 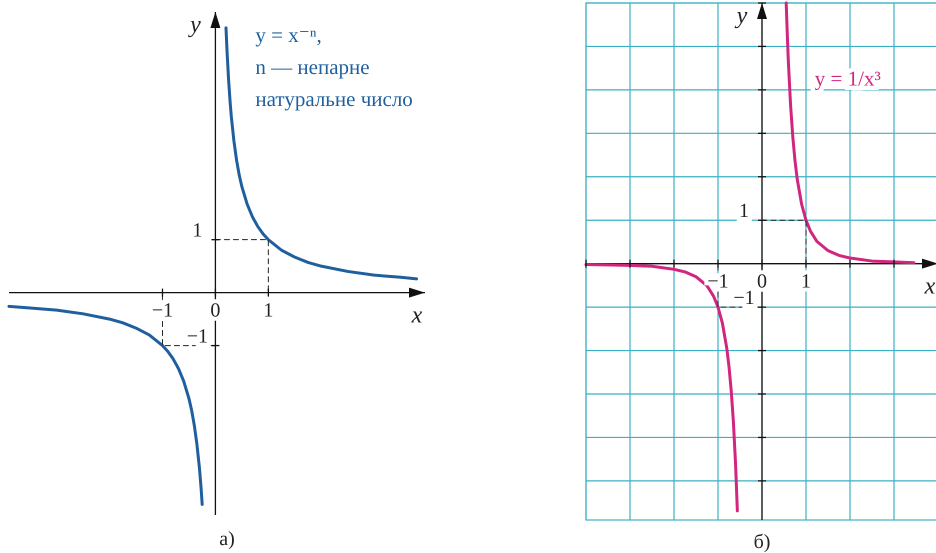 What do you see at coordinates (227, 539) in the screenshot?
I see `text: а)` at bounding box center [227, 539].